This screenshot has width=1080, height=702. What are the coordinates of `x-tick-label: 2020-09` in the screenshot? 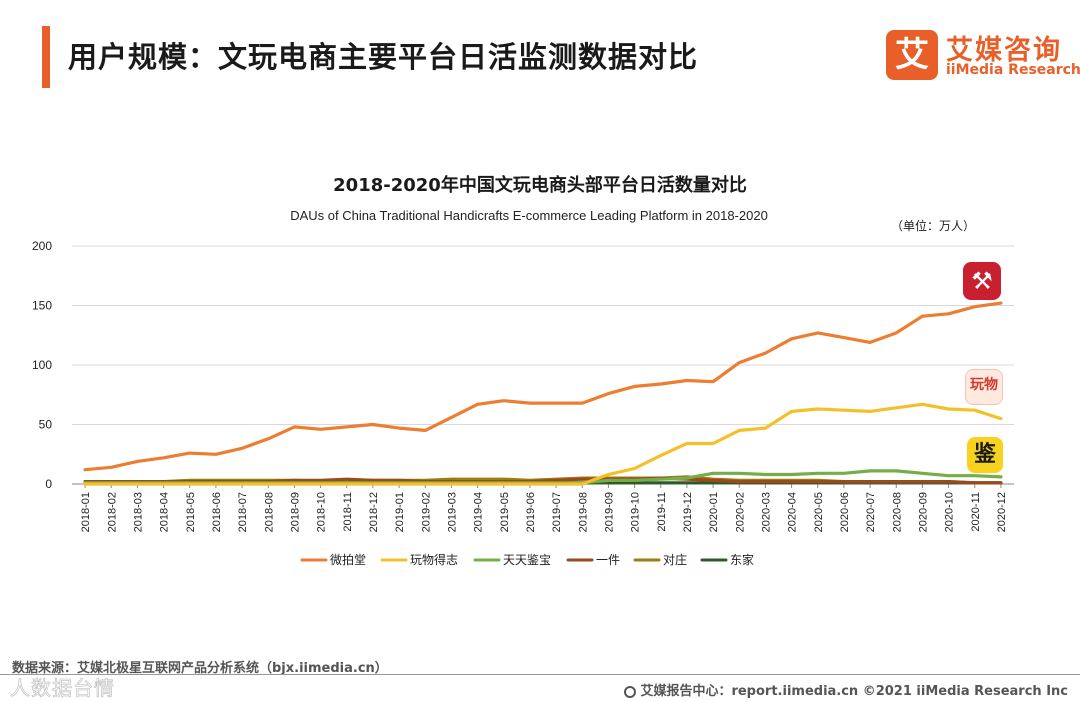 It's located at (923, 512).